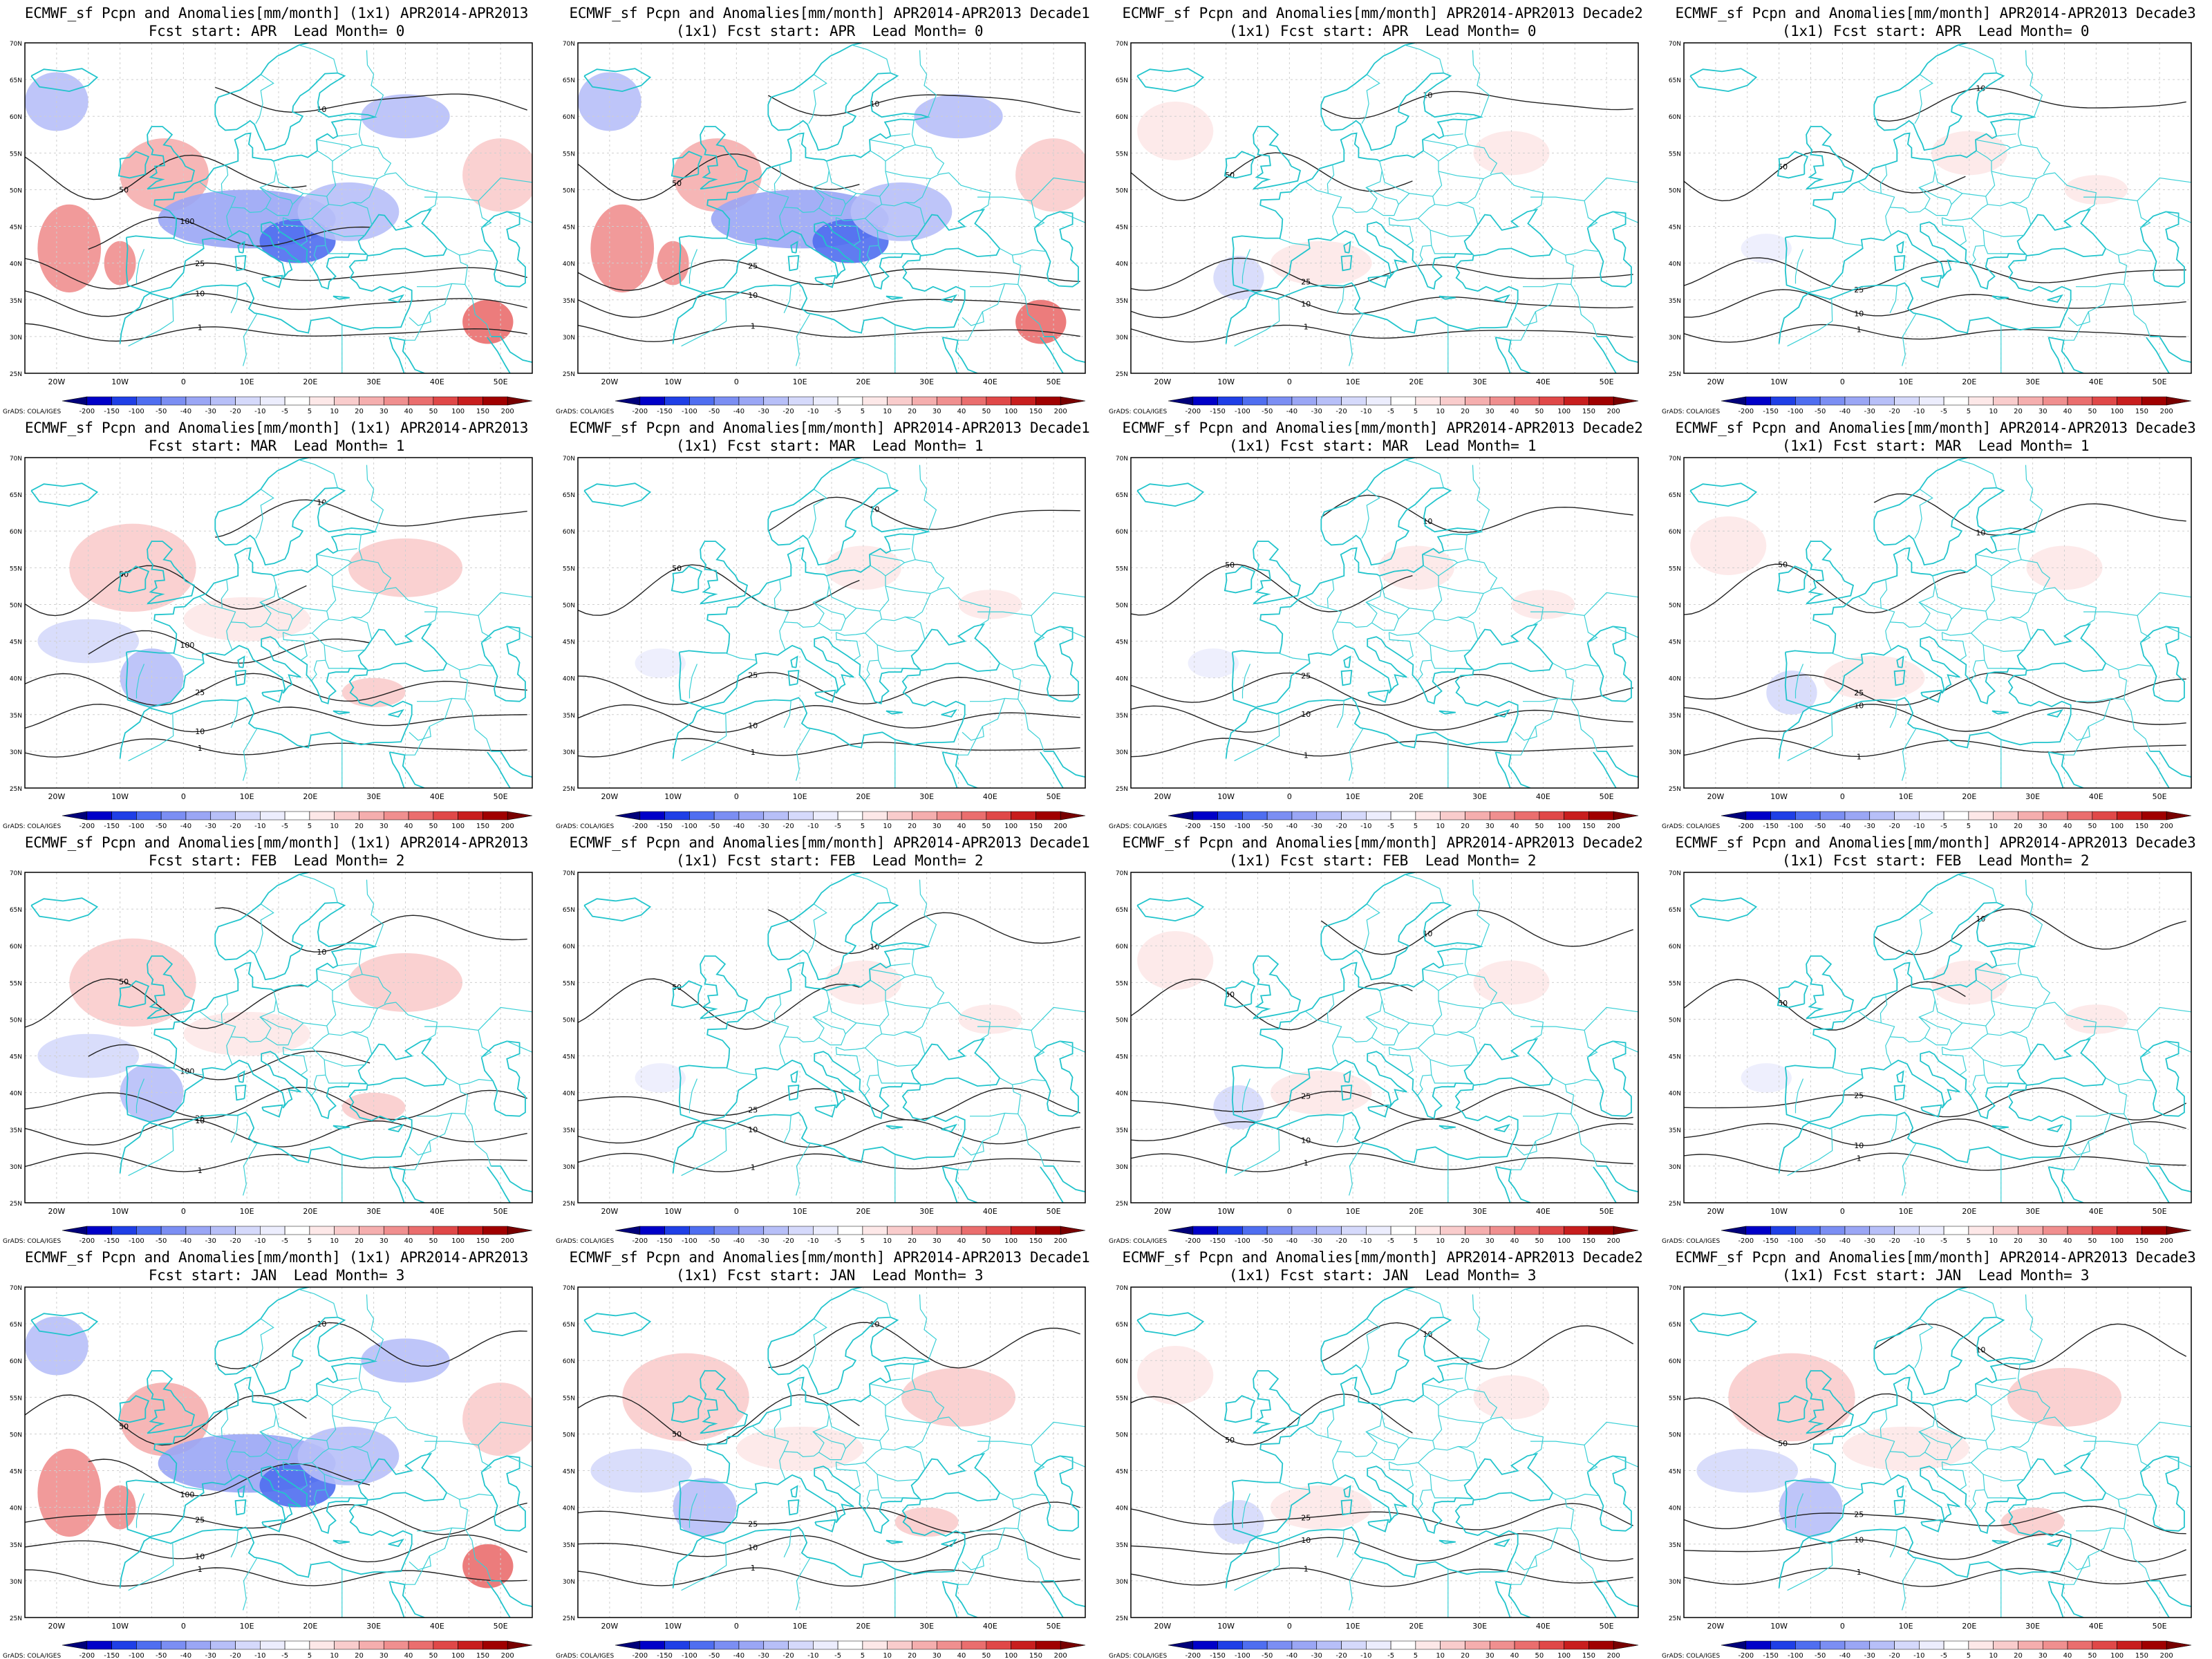  I want to click on lat-tick-label: 35N, so click(569, 1131).